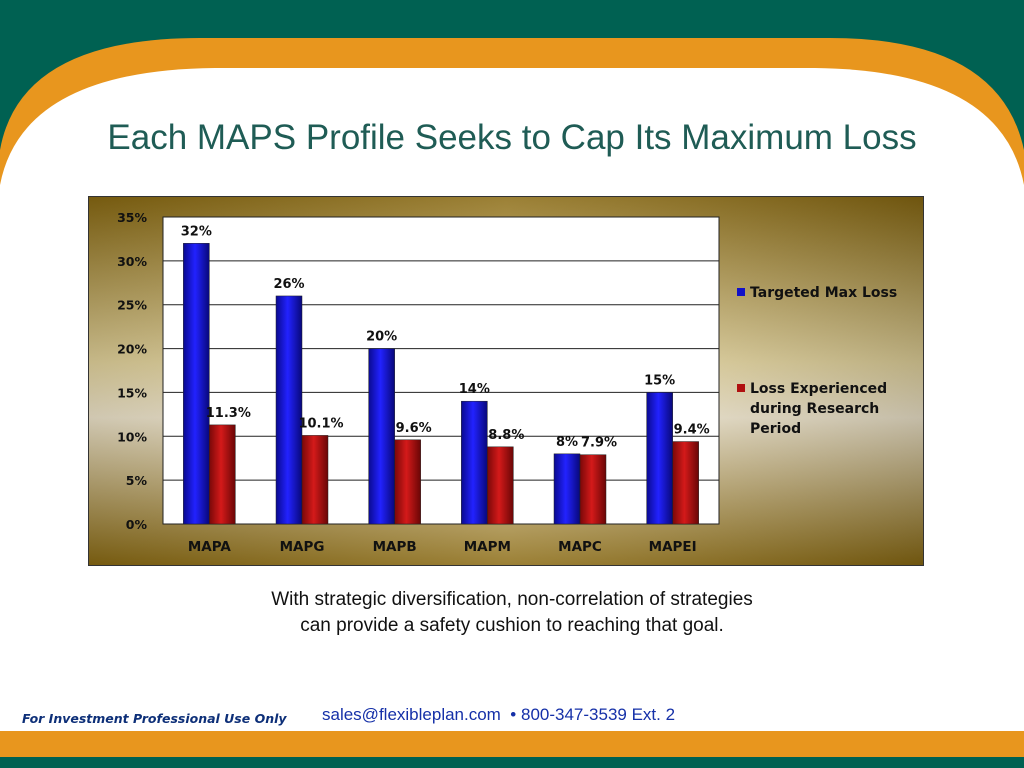 The image size is (1024, 768). What do you see at coordinates (818, 389) in the screenshot?
I see `legend-label: Loss Experienced` at bounding box center [818, 389].